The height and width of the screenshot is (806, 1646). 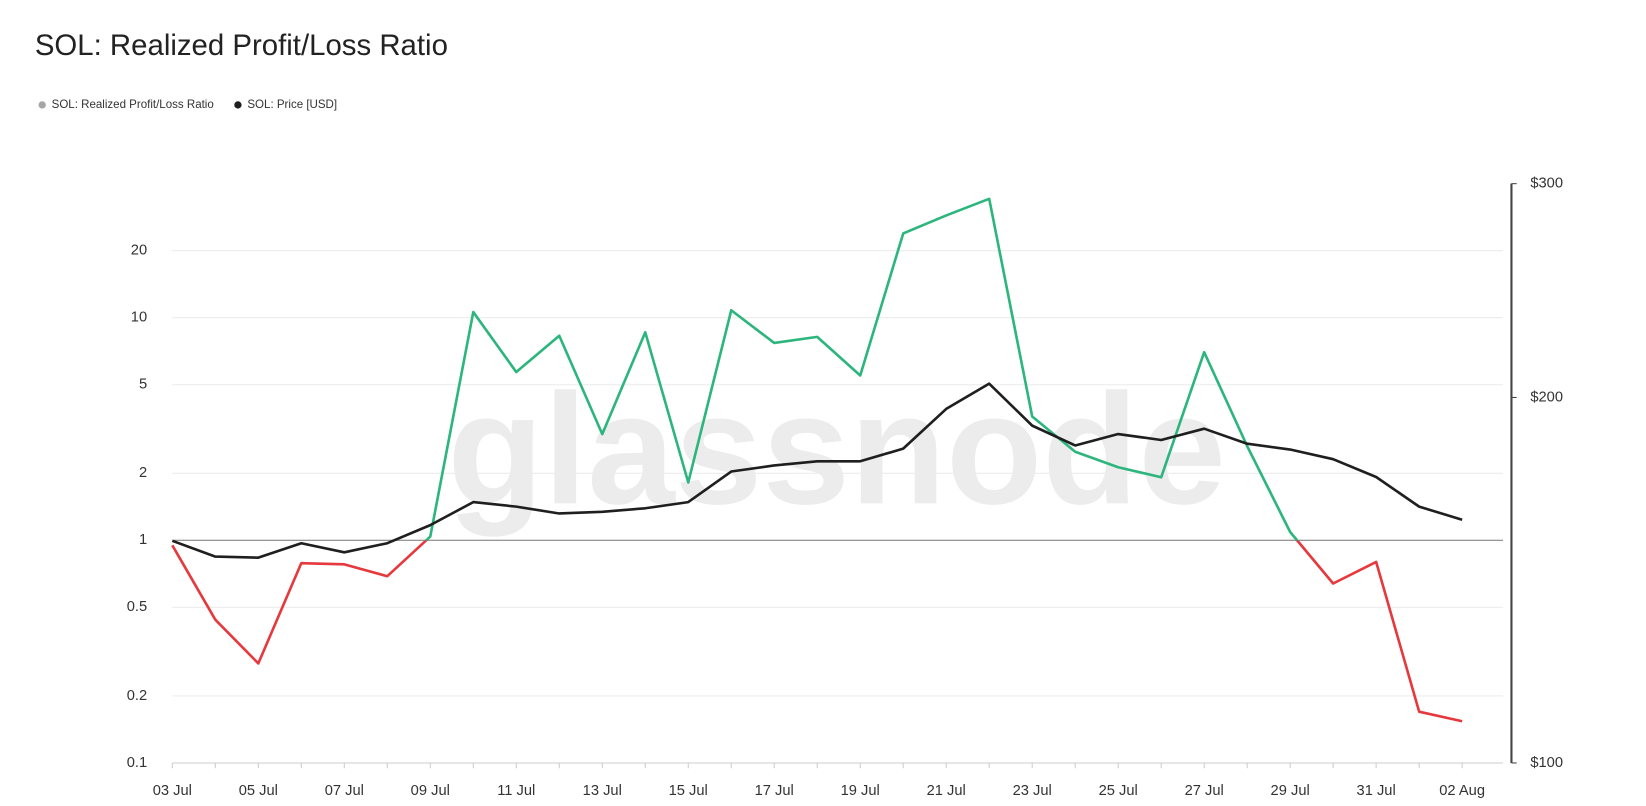 What do you see at coordinates (143, 473) in the screenshot?
I see `y-tick-label: 2` at bounding box center [143, 473].